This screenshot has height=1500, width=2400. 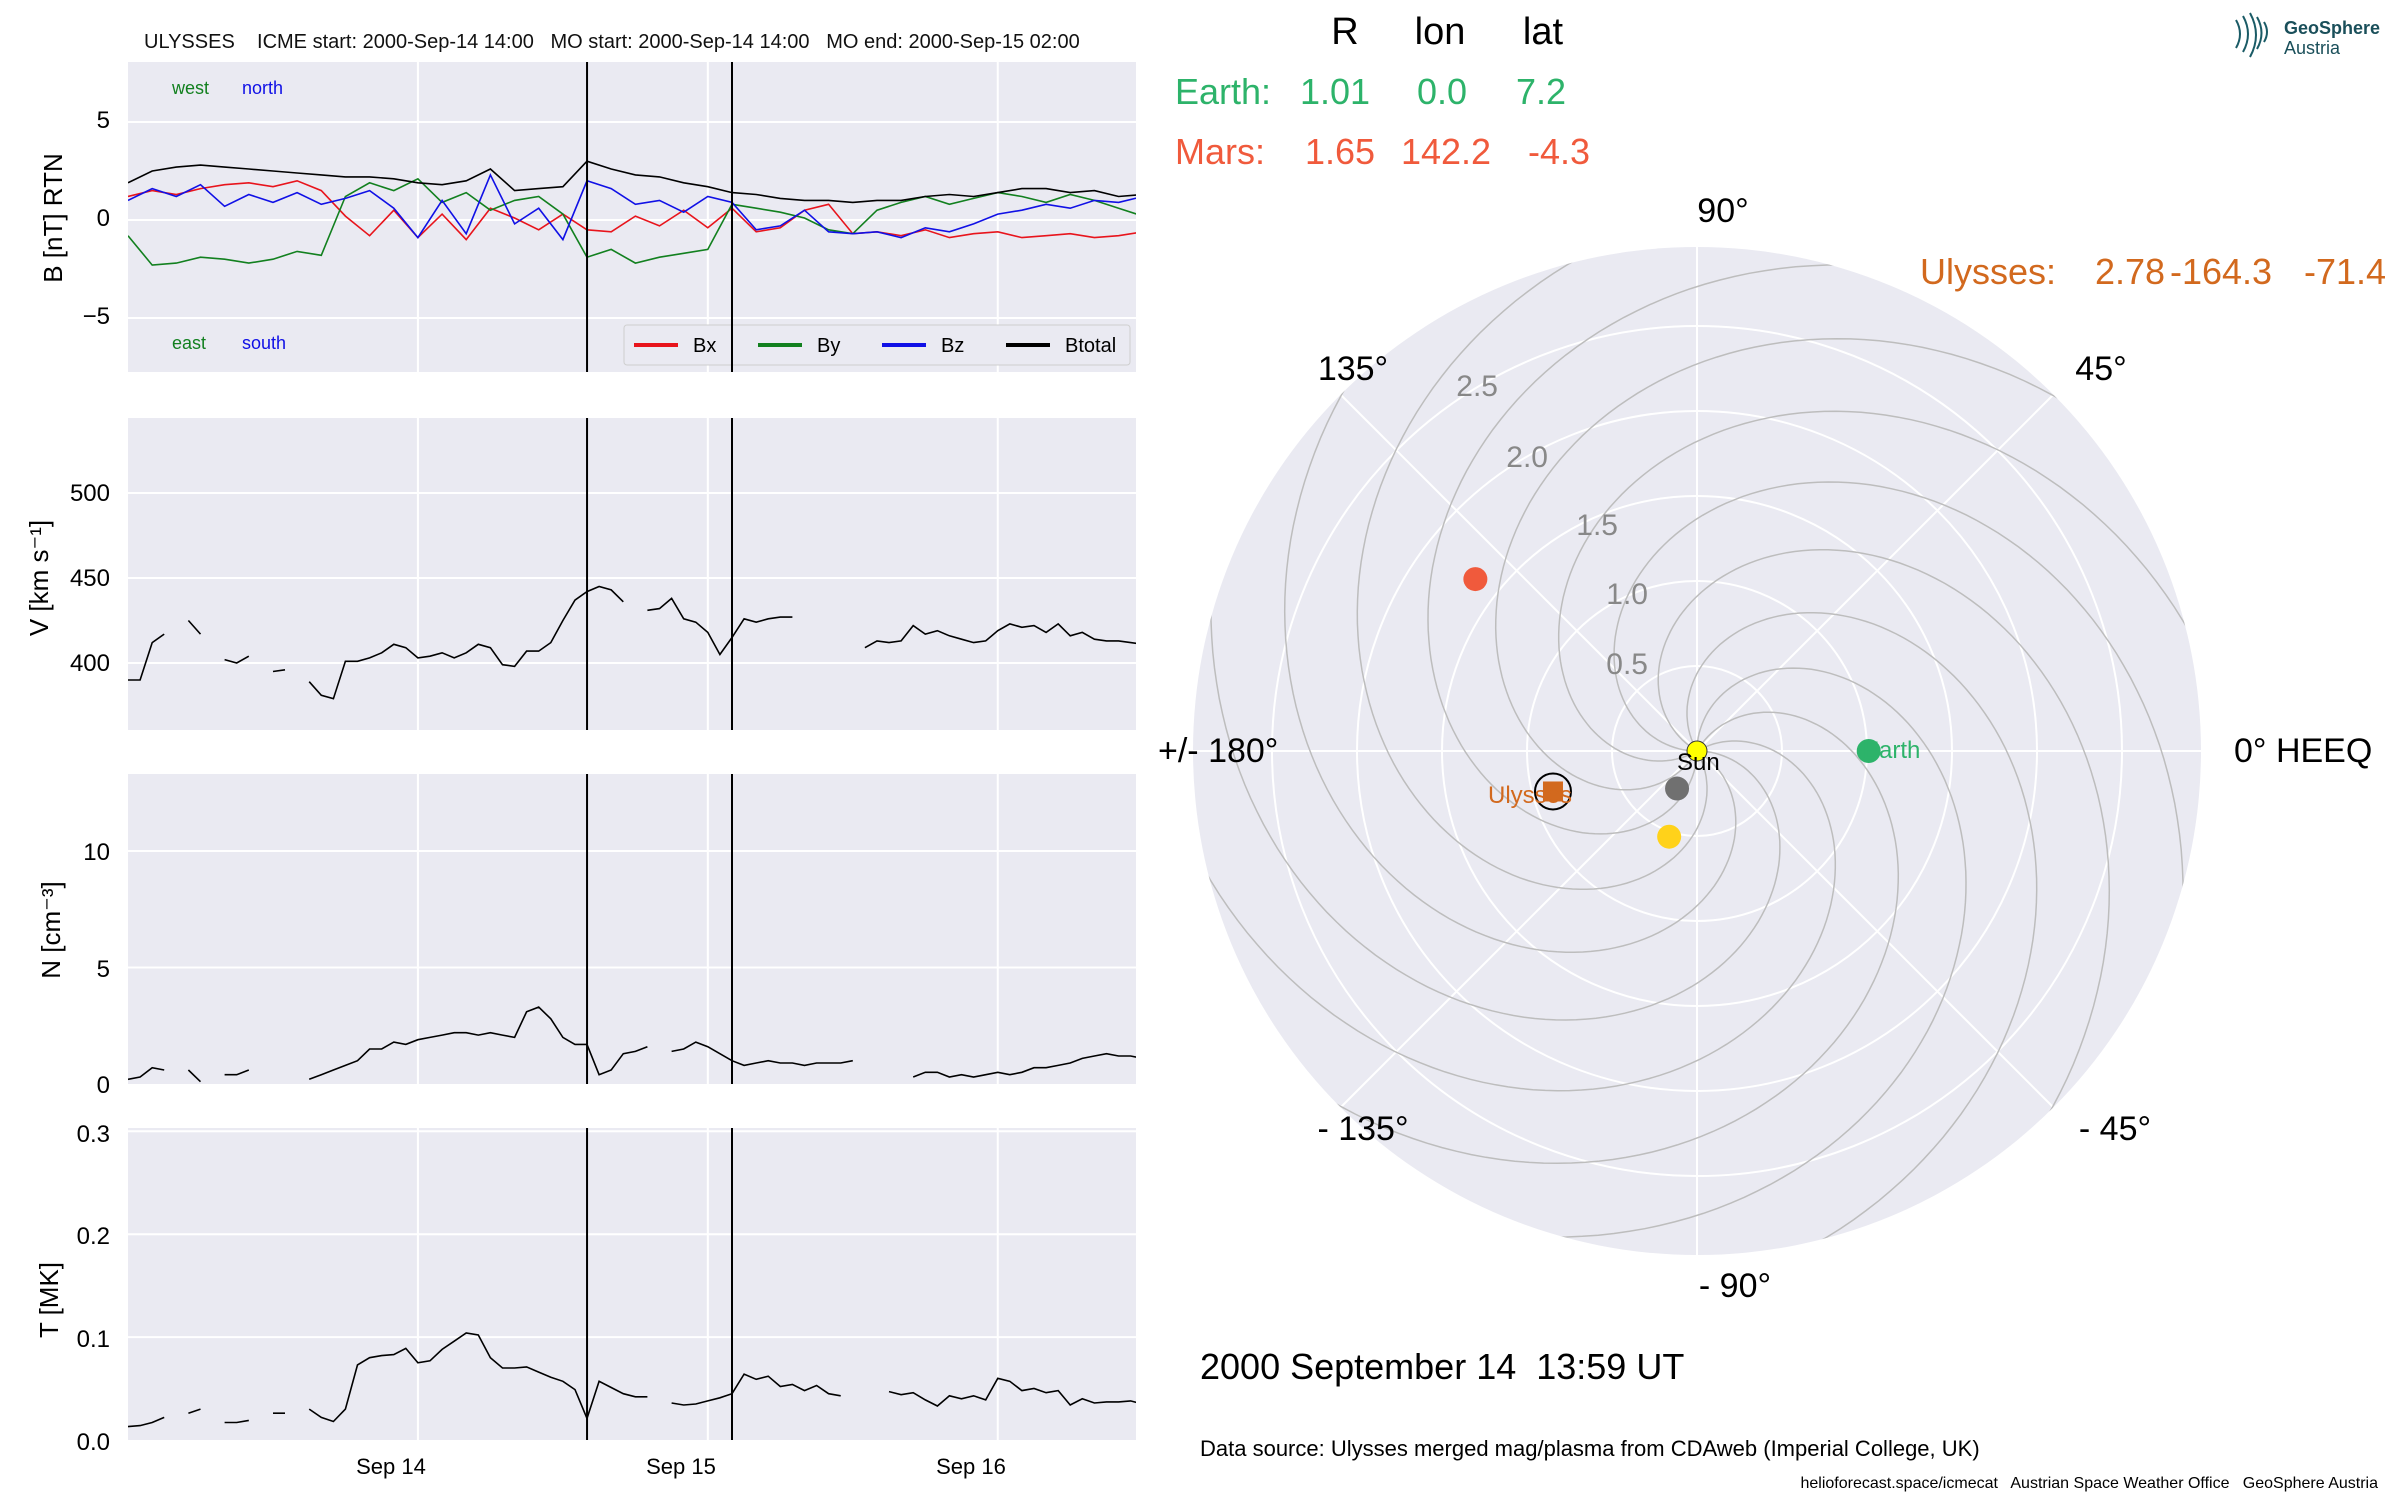 What do you see at coordinates (1344, 32) in the screenshot?
I see `col-header-r: R` at bounding box center [1344, 32].